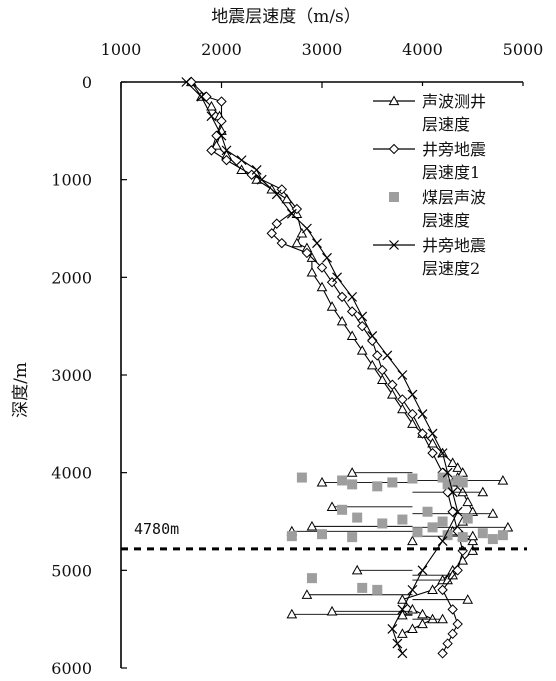 This screenshot has height=681, width=556. Describe the element at coordinates (221, 49) in the screenshot. I see `x-tick-label: 2000` at that location.